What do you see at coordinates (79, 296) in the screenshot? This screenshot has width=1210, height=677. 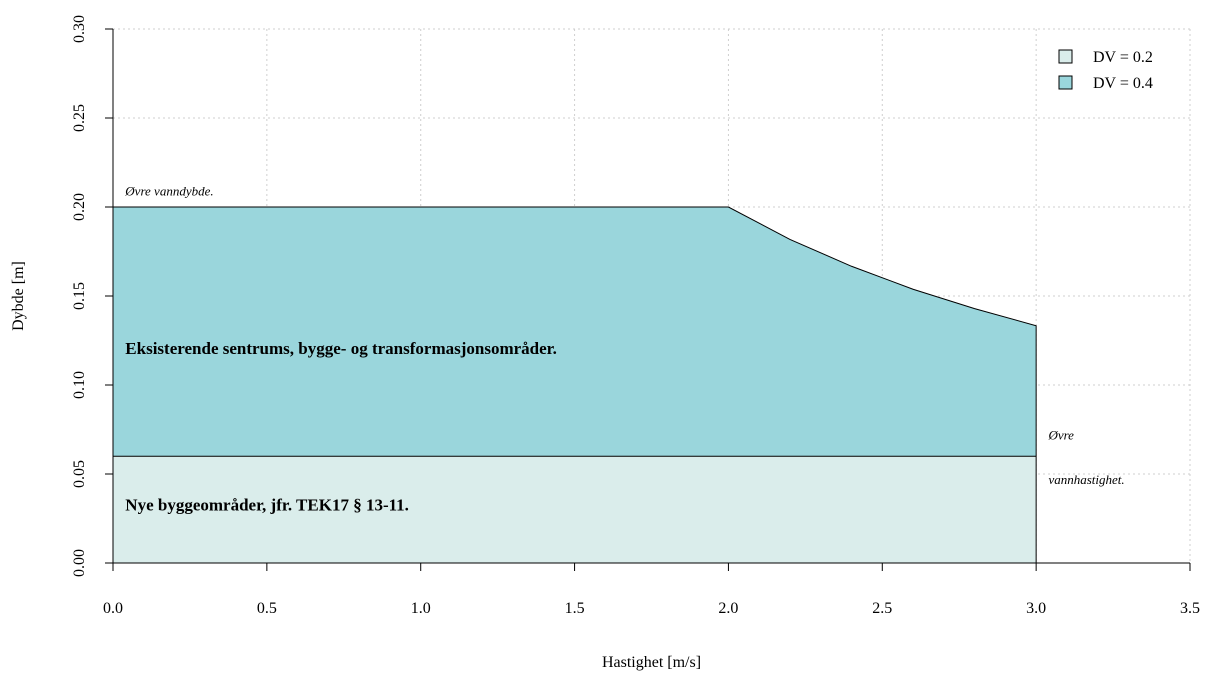 I see `y-tick-label: 0.15` at bounding box center [79, 296].